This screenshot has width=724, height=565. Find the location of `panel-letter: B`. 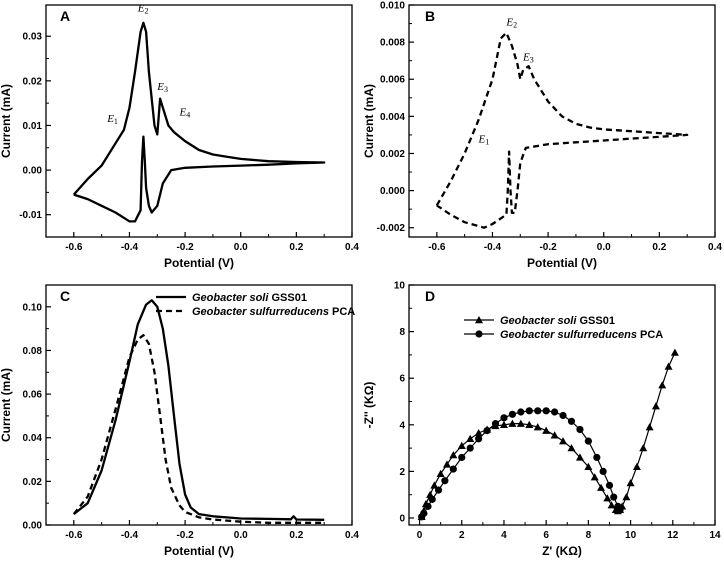

panel-letter: B is located at coordinates (430, 16).